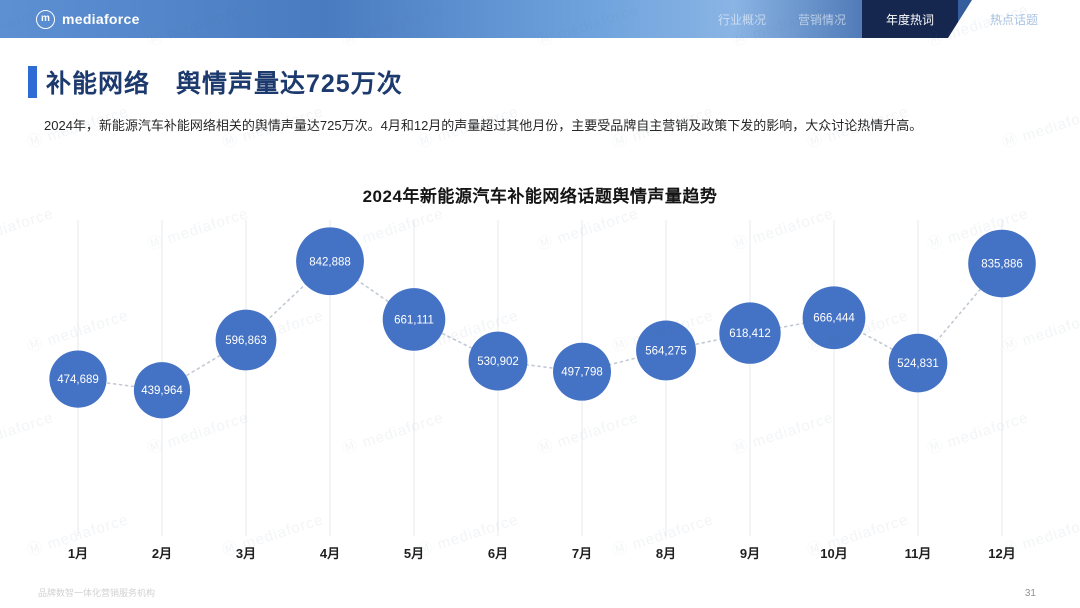 The width and height of the screenshot is (1080, 608). I want to click on data-point-6月: 530,902, so click(498, 361).